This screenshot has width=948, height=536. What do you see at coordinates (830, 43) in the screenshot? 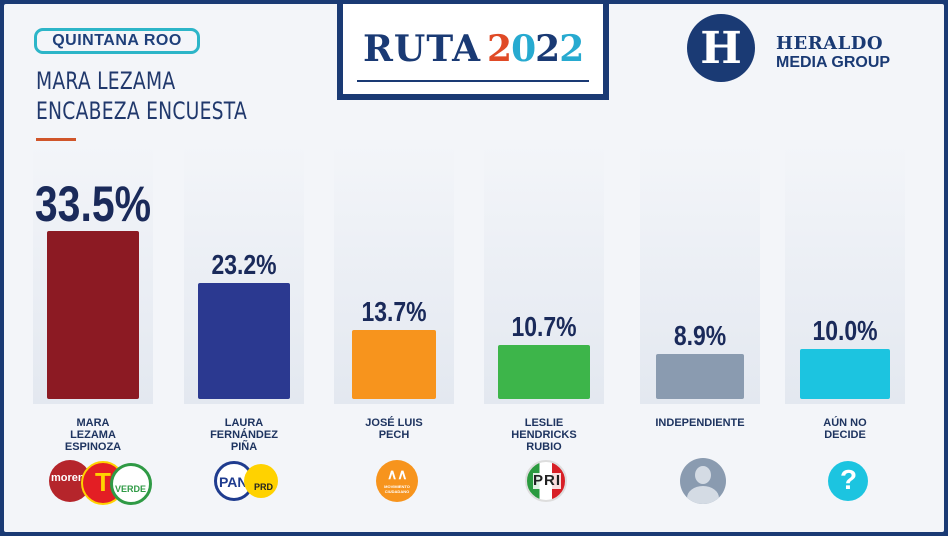
I see `publisher-name: HERALDO` at bounding box center [830, 43].